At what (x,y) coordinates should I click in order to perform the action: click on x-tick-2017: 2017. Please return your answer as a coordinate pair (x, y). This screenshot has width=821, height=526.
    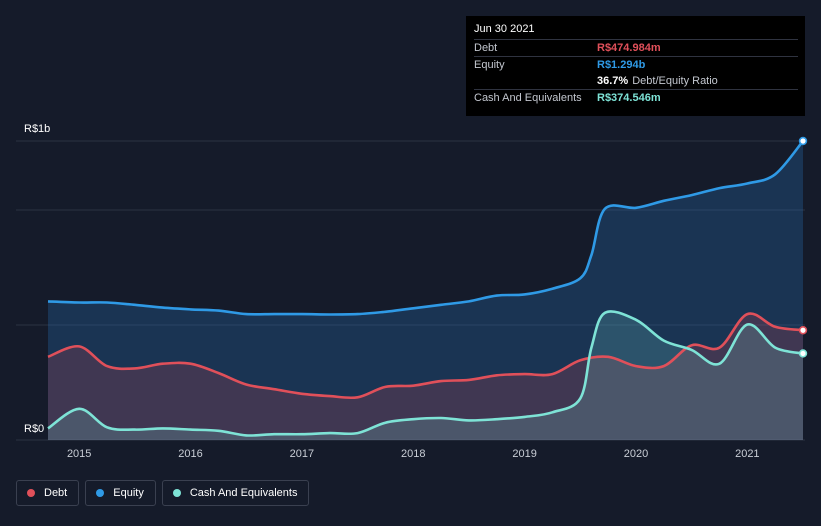
    Looking at the image, I should click on (302, 454).